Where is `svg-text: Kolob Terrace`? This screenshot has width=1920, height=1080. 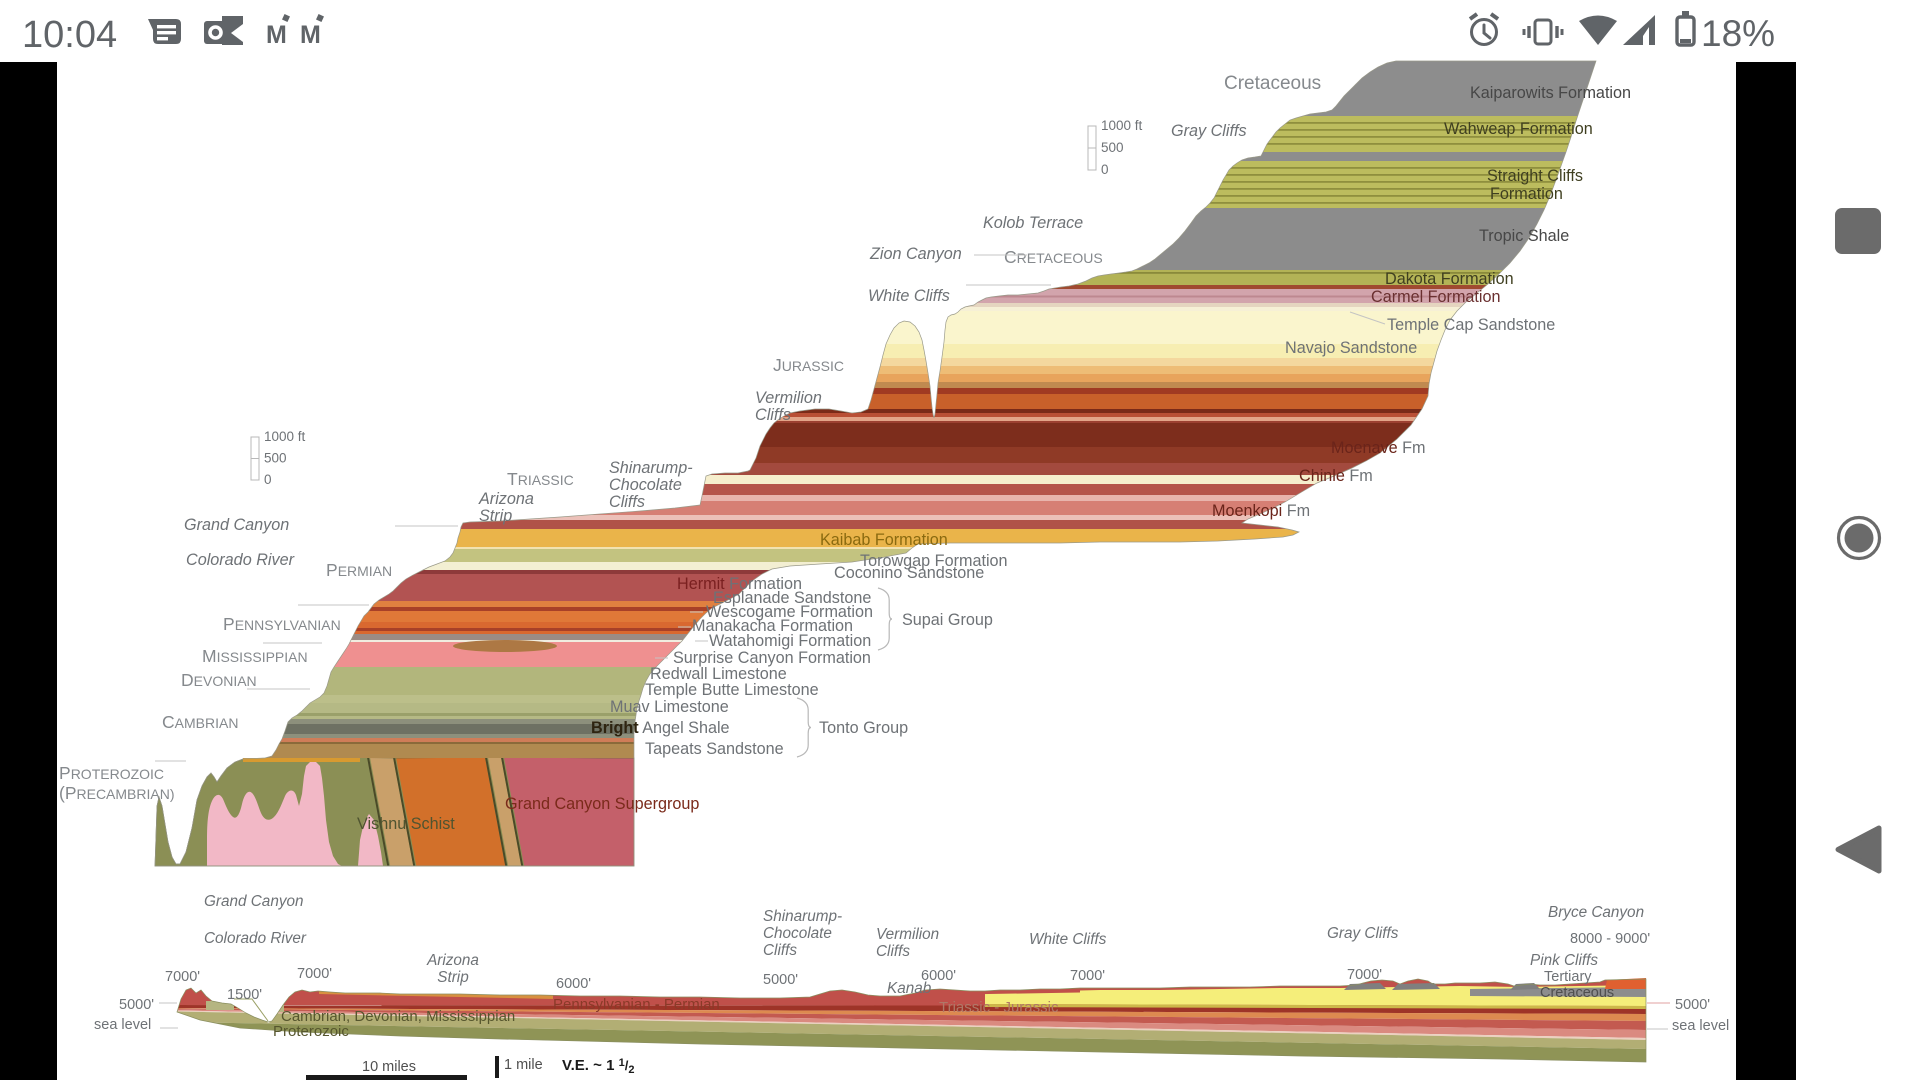 svg-text: Kolob Terrace is located at coordinates (1033, 223).